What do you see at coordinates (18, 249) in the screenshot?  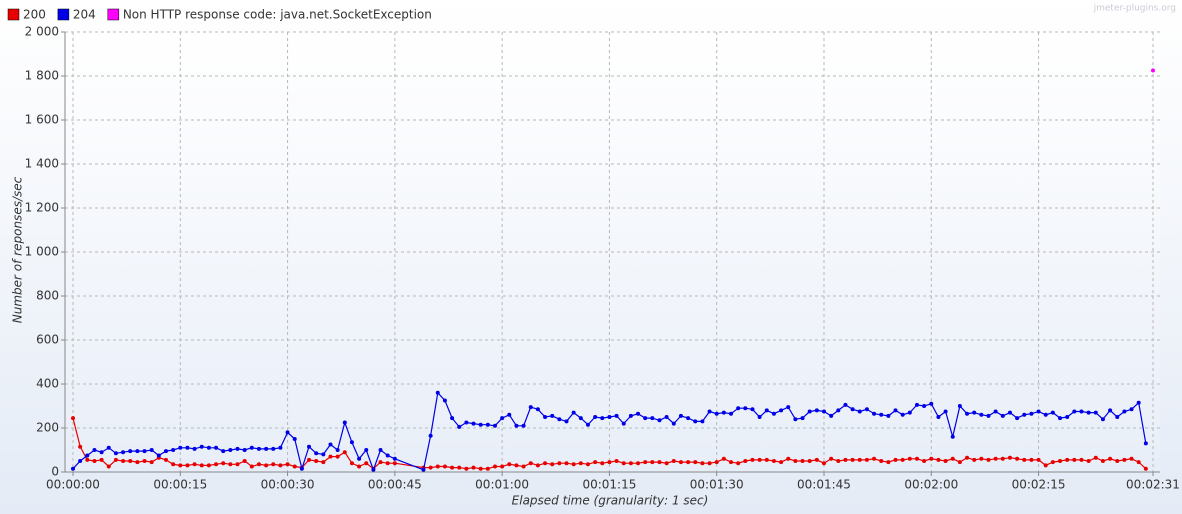 I see `y-axis-label: Number of reponses/sec` at bounding box center [18, 249].